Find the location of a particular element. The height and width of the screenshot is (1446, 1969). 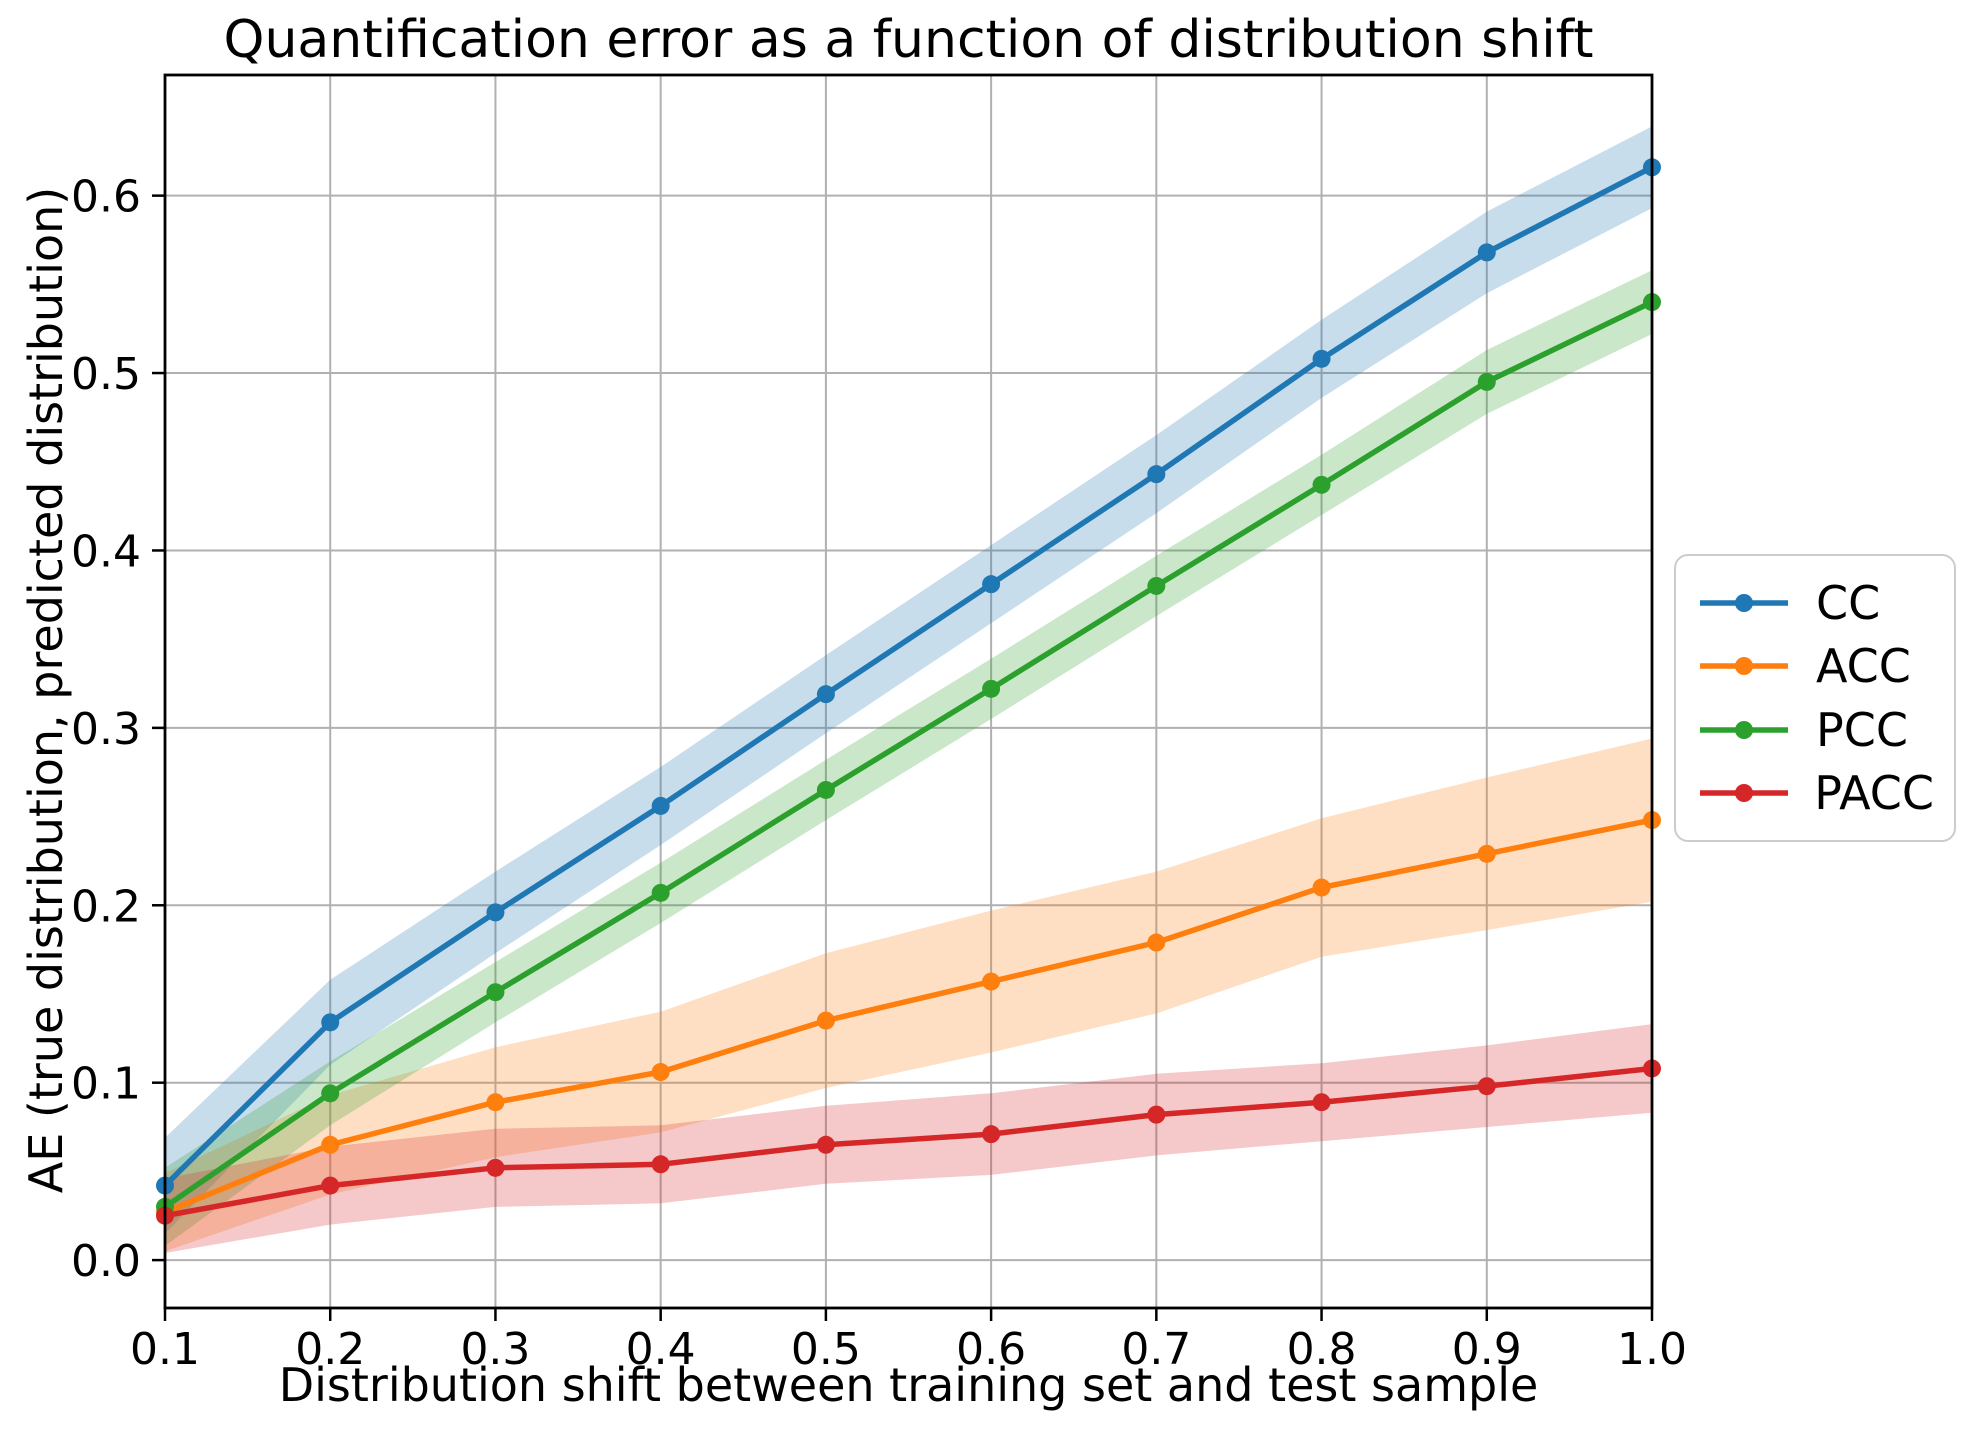

x-tick-label: 0.9 is located at coordinates (1487, 1349).